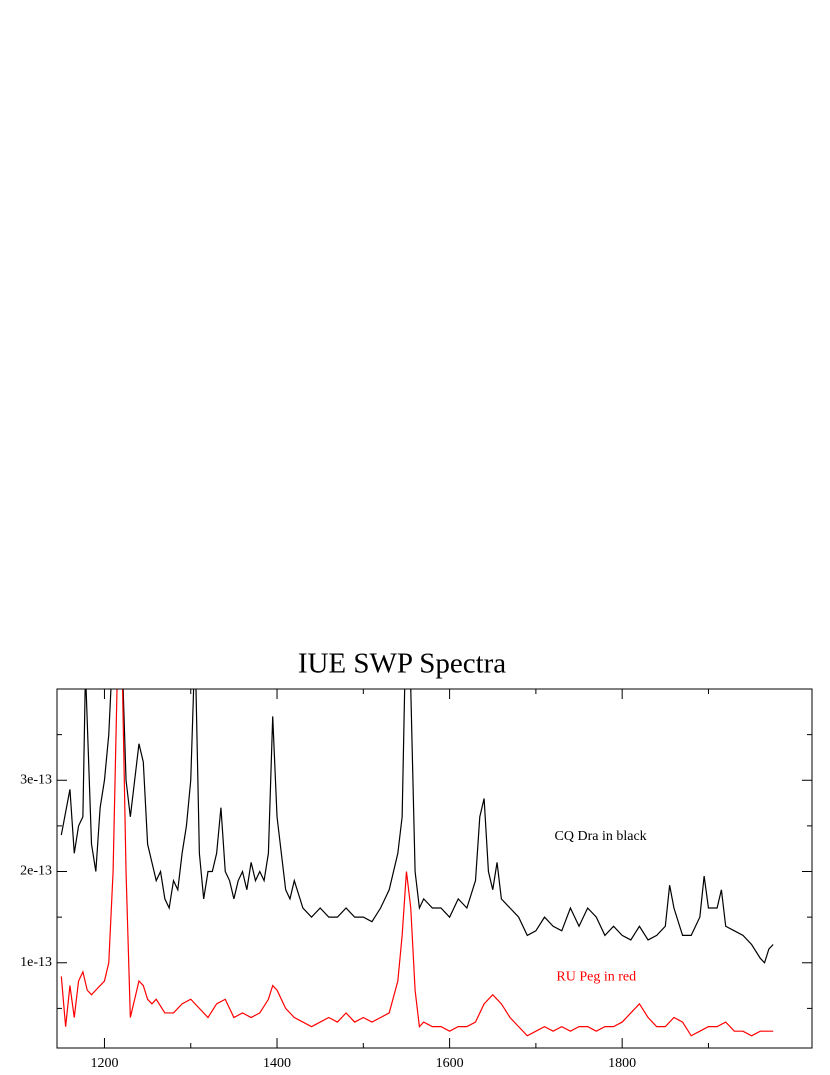 This screenshot has height=1075, width=830. I want to click on y-tick-label: 2e-13, so click(36, 871).